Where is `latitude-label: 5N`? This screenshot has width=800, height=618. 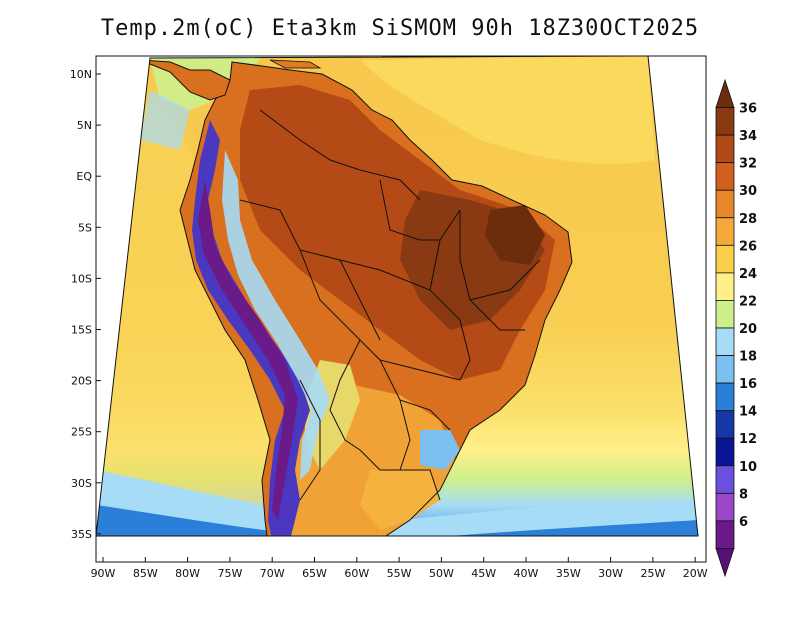 latitude-label: 5N is located at coordinates (84, 125).